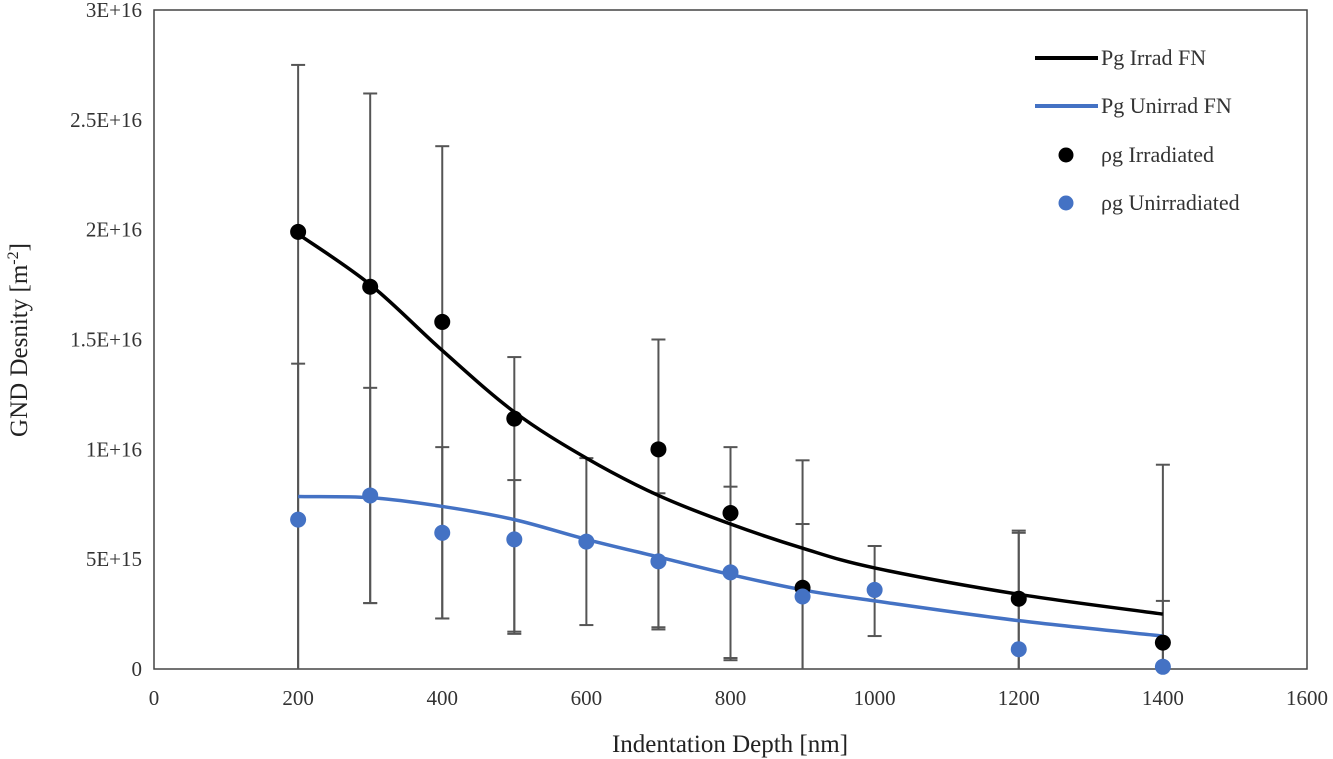 The width and height of the screenshot is (1333, 759). Describe the element at coordinates (1066, 155) in the screenshot. I see `legend-swatch-irrad-points` at that location.